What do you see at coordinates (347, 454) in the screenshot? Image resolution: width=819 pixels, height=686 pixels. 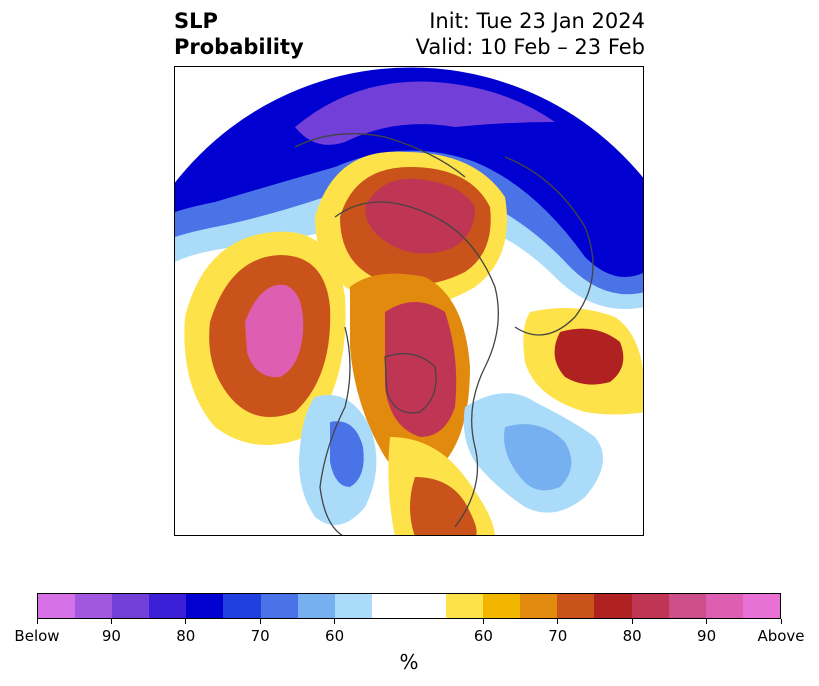 I see `below-region-westus-core` at bounding box center [347, 454].